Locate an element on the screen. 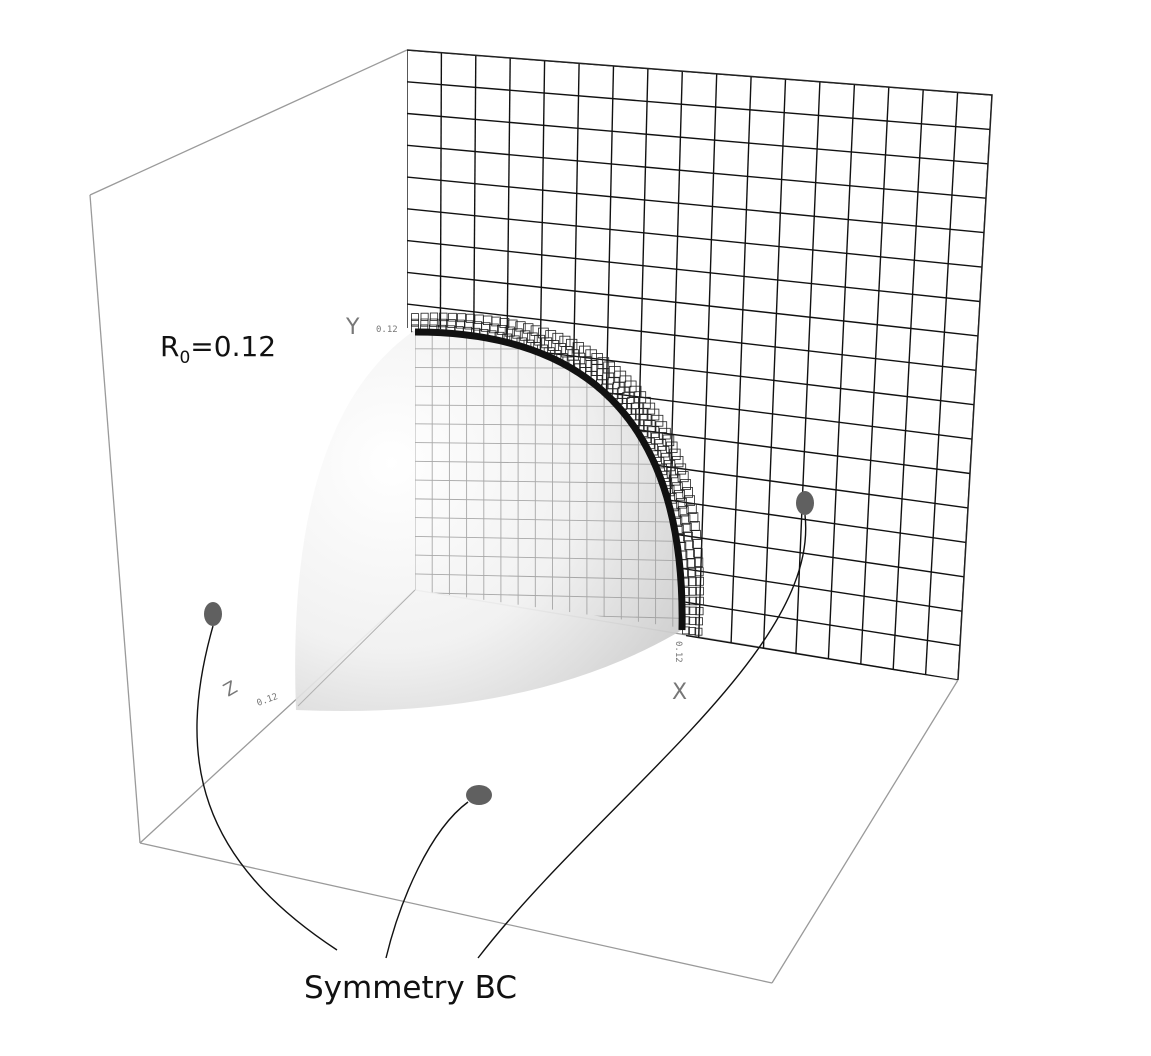  z-axis-tick: 0.12 is located at coordinates (268, 700).